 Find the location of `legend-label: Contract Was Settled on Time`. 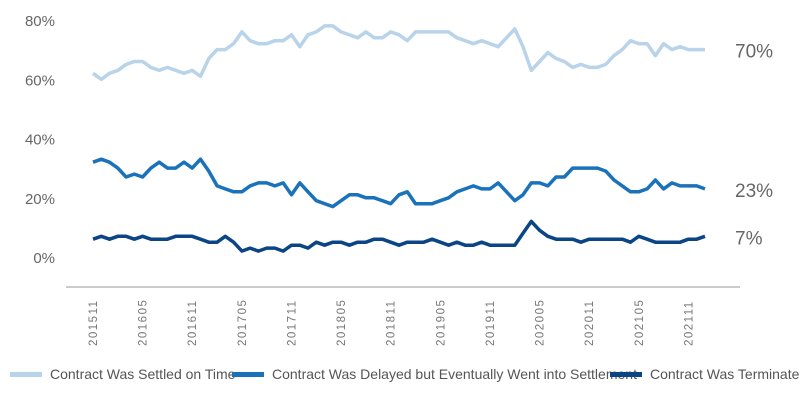

legend-label: Contract Was Settled on Time is located at coordinates (143, 374).